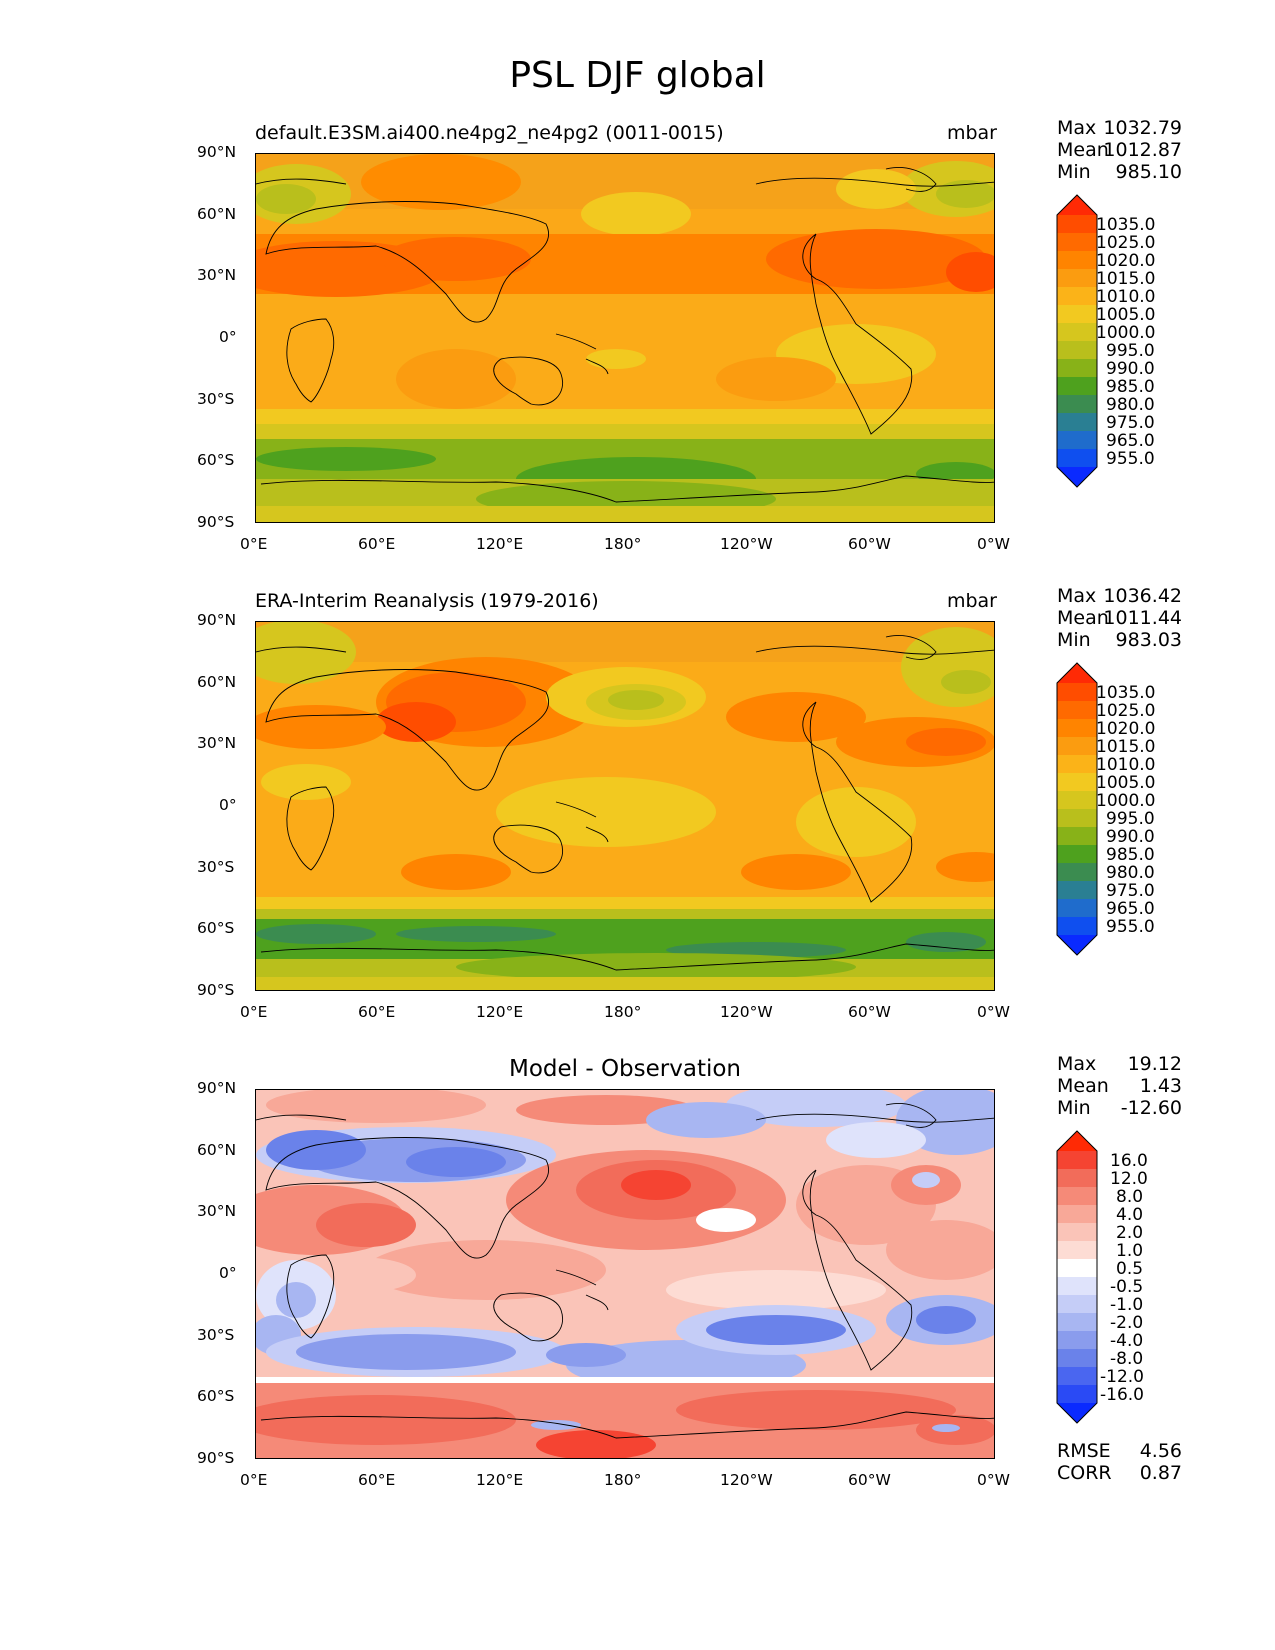 This screenshot has height=1650, width=1275. I want to click on stat-max-value: 1036.42, so click(1142, 596).